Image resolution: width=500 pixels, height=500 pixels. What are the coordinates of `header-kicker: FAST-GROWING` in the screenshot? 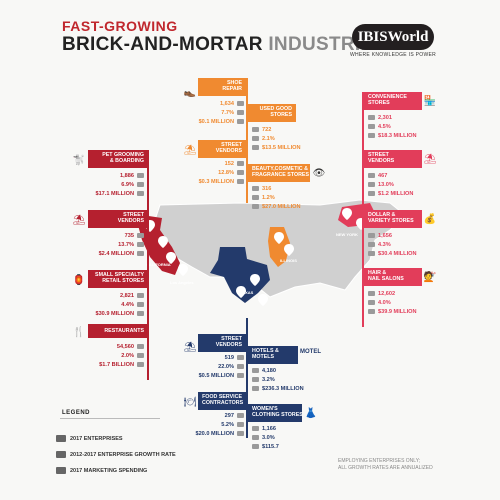 It's located at (120, 26).